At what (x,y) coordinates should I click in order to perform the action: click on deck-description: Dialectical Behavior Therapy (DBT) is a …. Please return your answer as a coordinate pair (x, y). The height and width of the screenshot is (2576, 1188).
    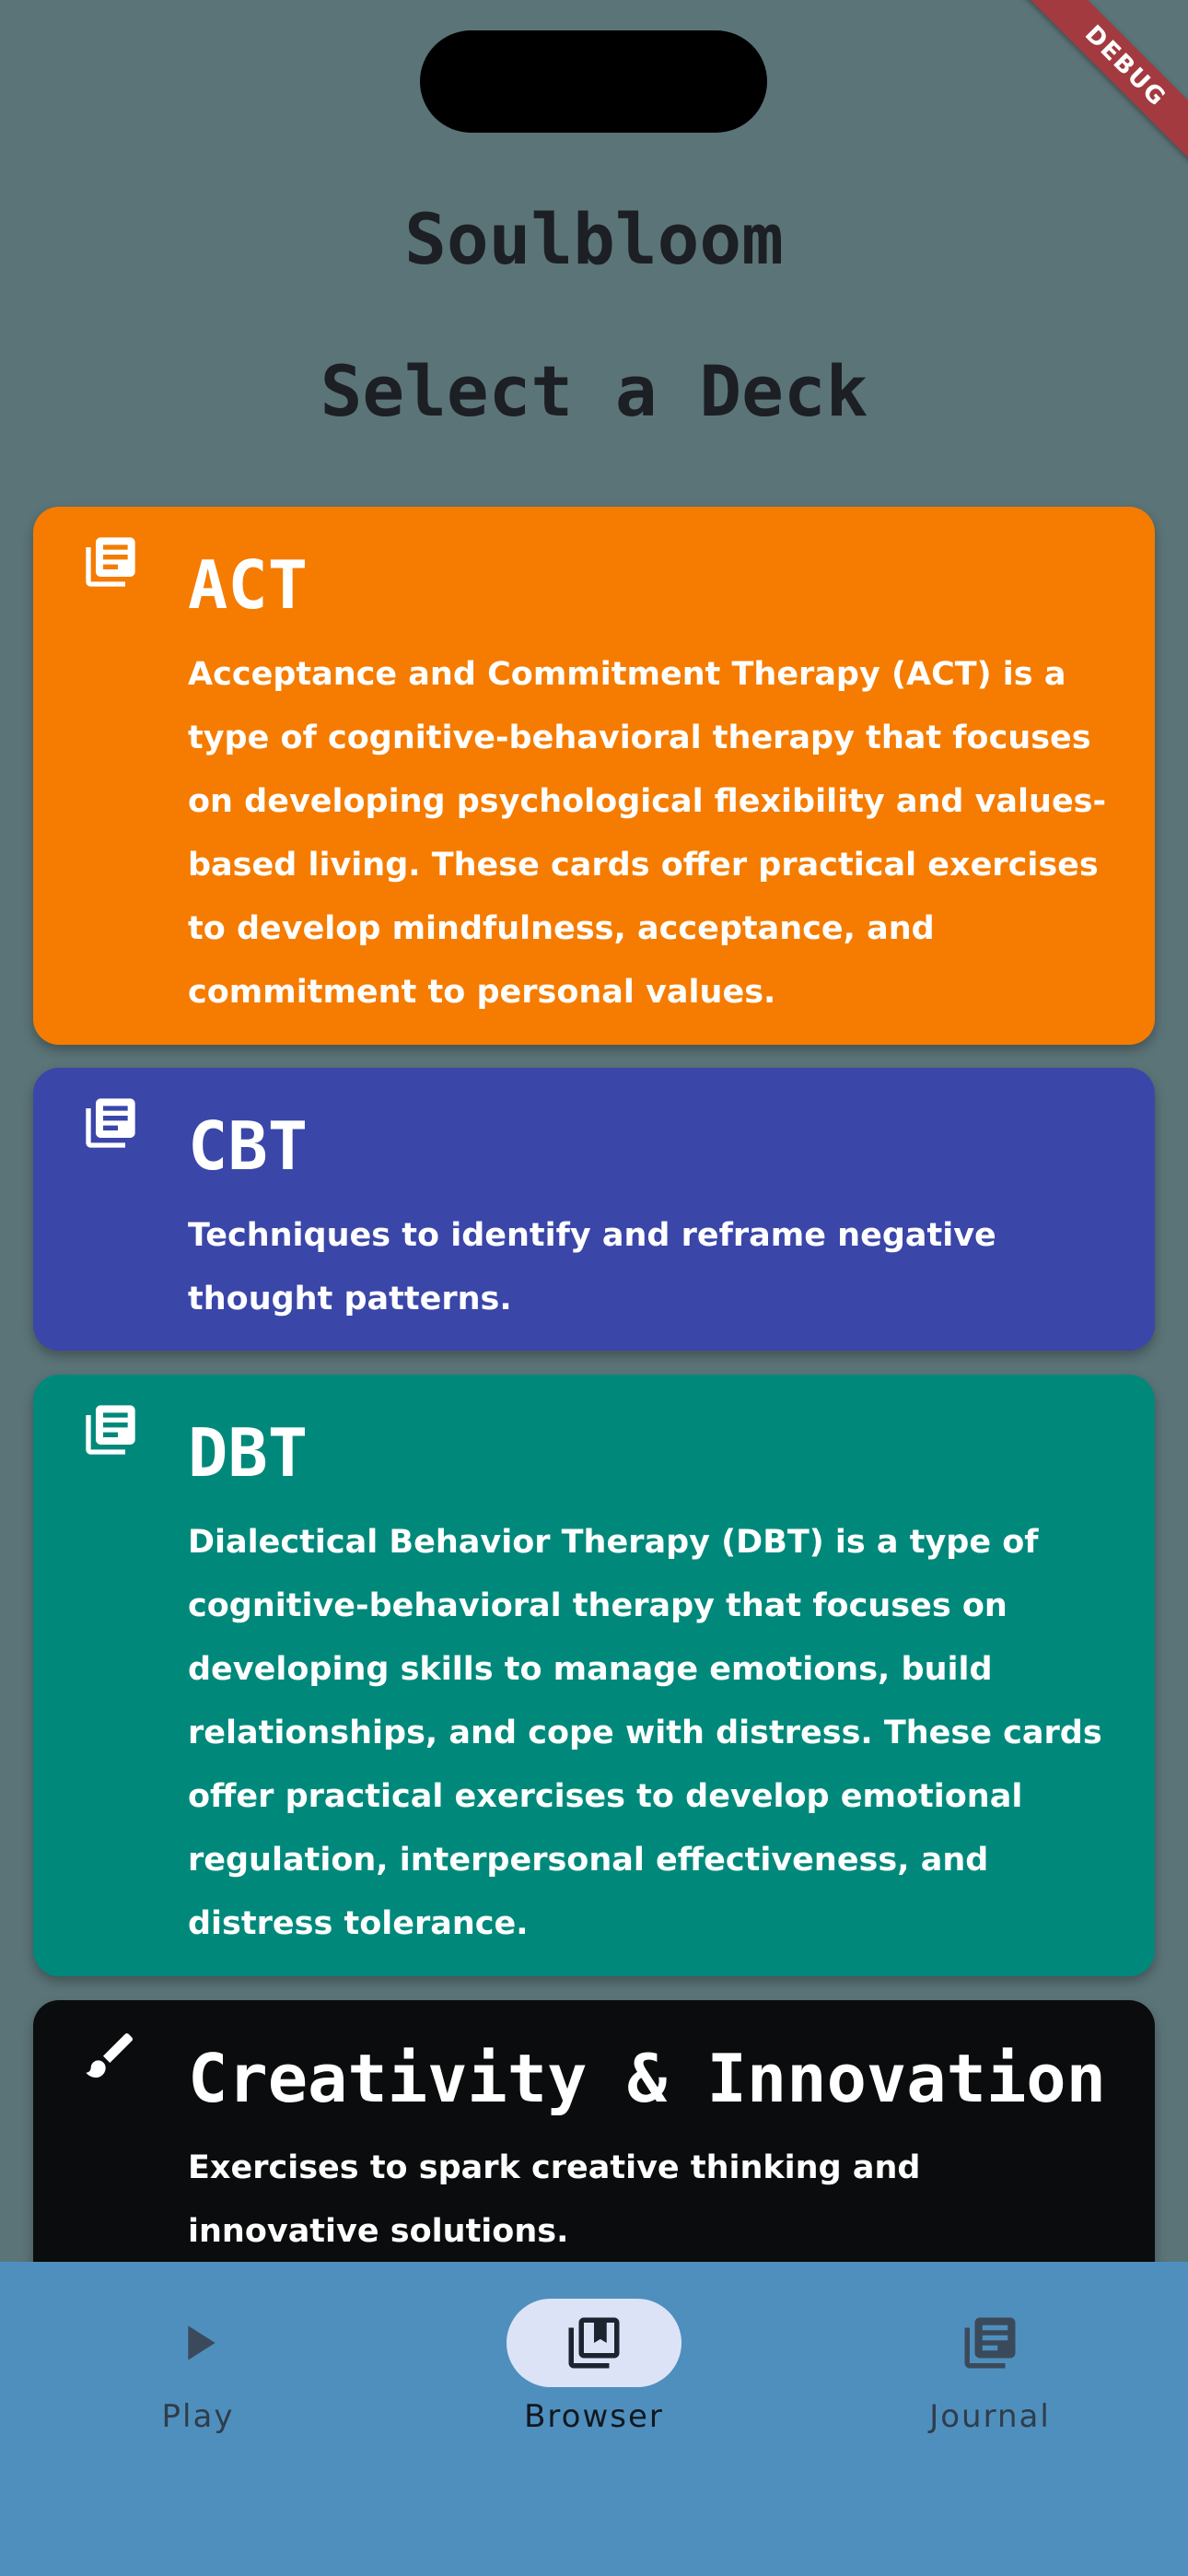
    Looking at the image, I should click on (645, 1733).